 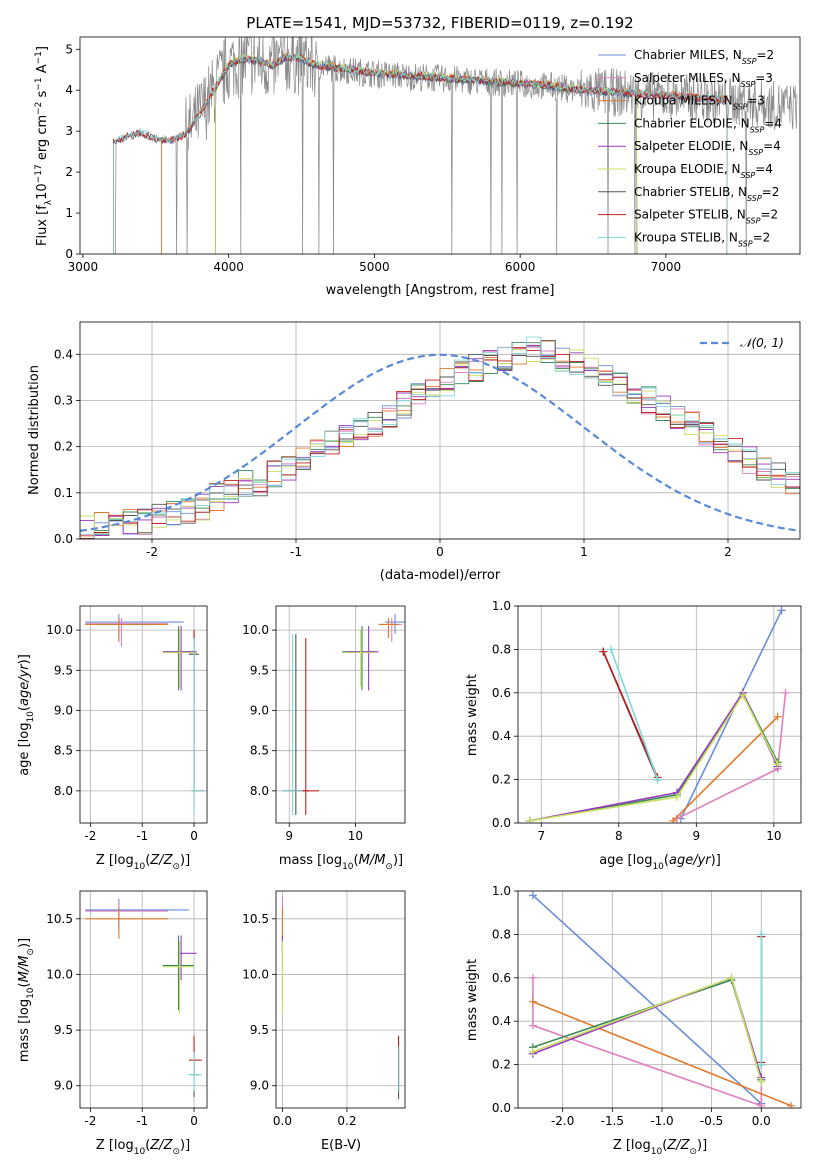 I want to click on mass_weight_vs_age-ytick-label: 0.8, so click(x=501, y=649).